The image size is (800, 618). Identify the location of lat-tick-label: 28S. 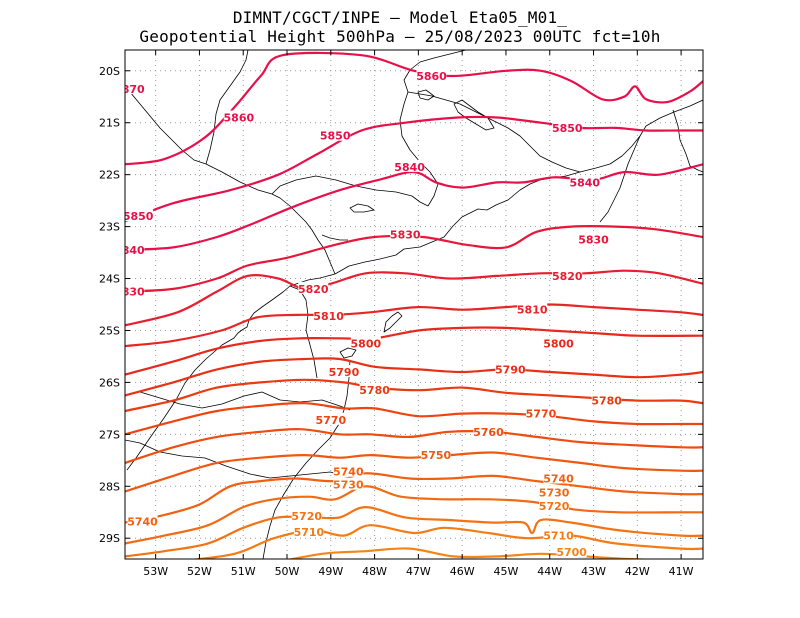
(109, 486).